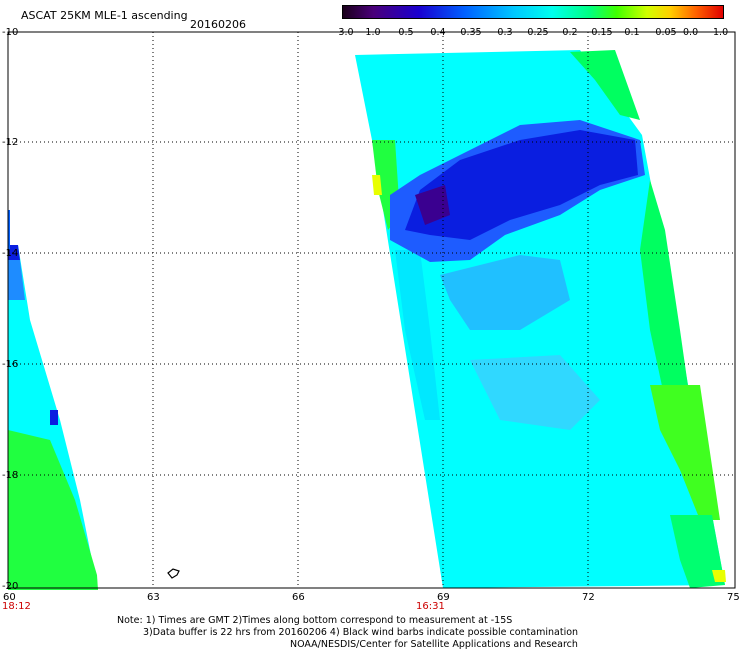  Describe the element at coordinates (568, 32) in the screenshot. I see `colorbar-label: -0.2` at that location.